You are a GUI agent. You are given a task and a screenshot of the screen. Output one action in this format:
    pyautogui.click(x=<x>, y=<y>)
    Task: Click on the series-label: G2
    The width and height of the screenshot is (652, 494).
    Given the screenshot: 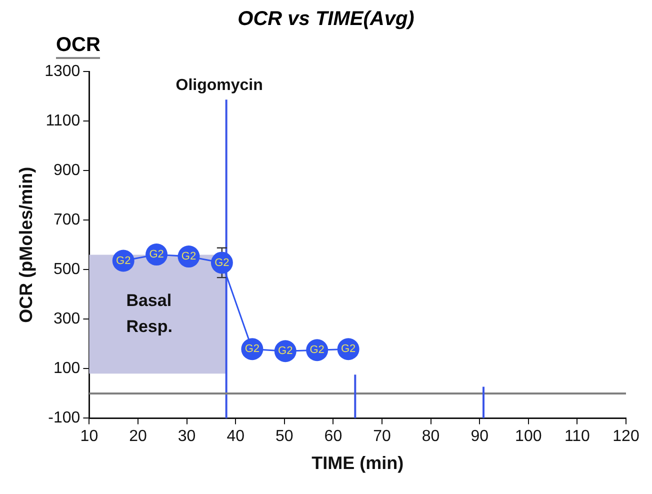 What is the action you would take?
    pyautogui.click(x=222, y=262)
    